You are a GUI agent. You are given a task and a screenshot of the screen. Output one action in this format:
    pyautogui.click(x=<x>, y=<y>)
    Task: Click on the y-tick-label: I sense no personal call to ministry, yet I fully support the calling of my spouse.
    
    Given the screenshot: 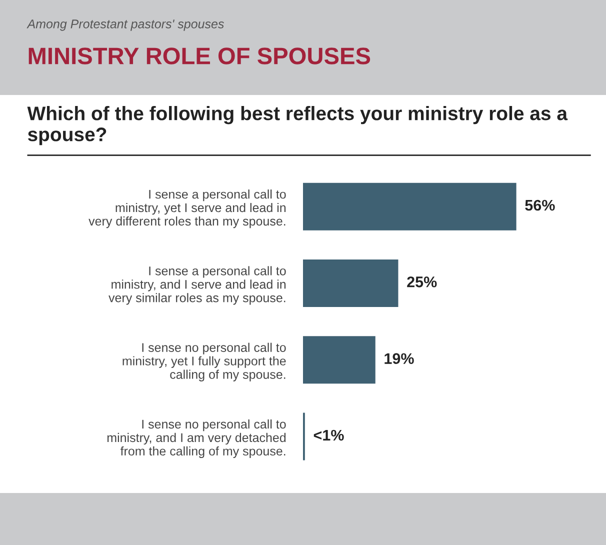 What is the action you would take?
    pyautogui.click(x=204, y=362)
    